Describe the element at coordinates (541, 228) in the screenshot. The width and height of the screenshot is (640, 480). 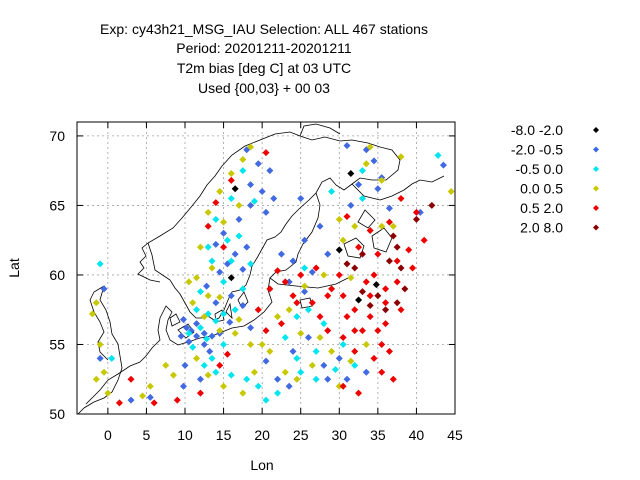
I see `legend-label: 2.0 8.0` at that location.